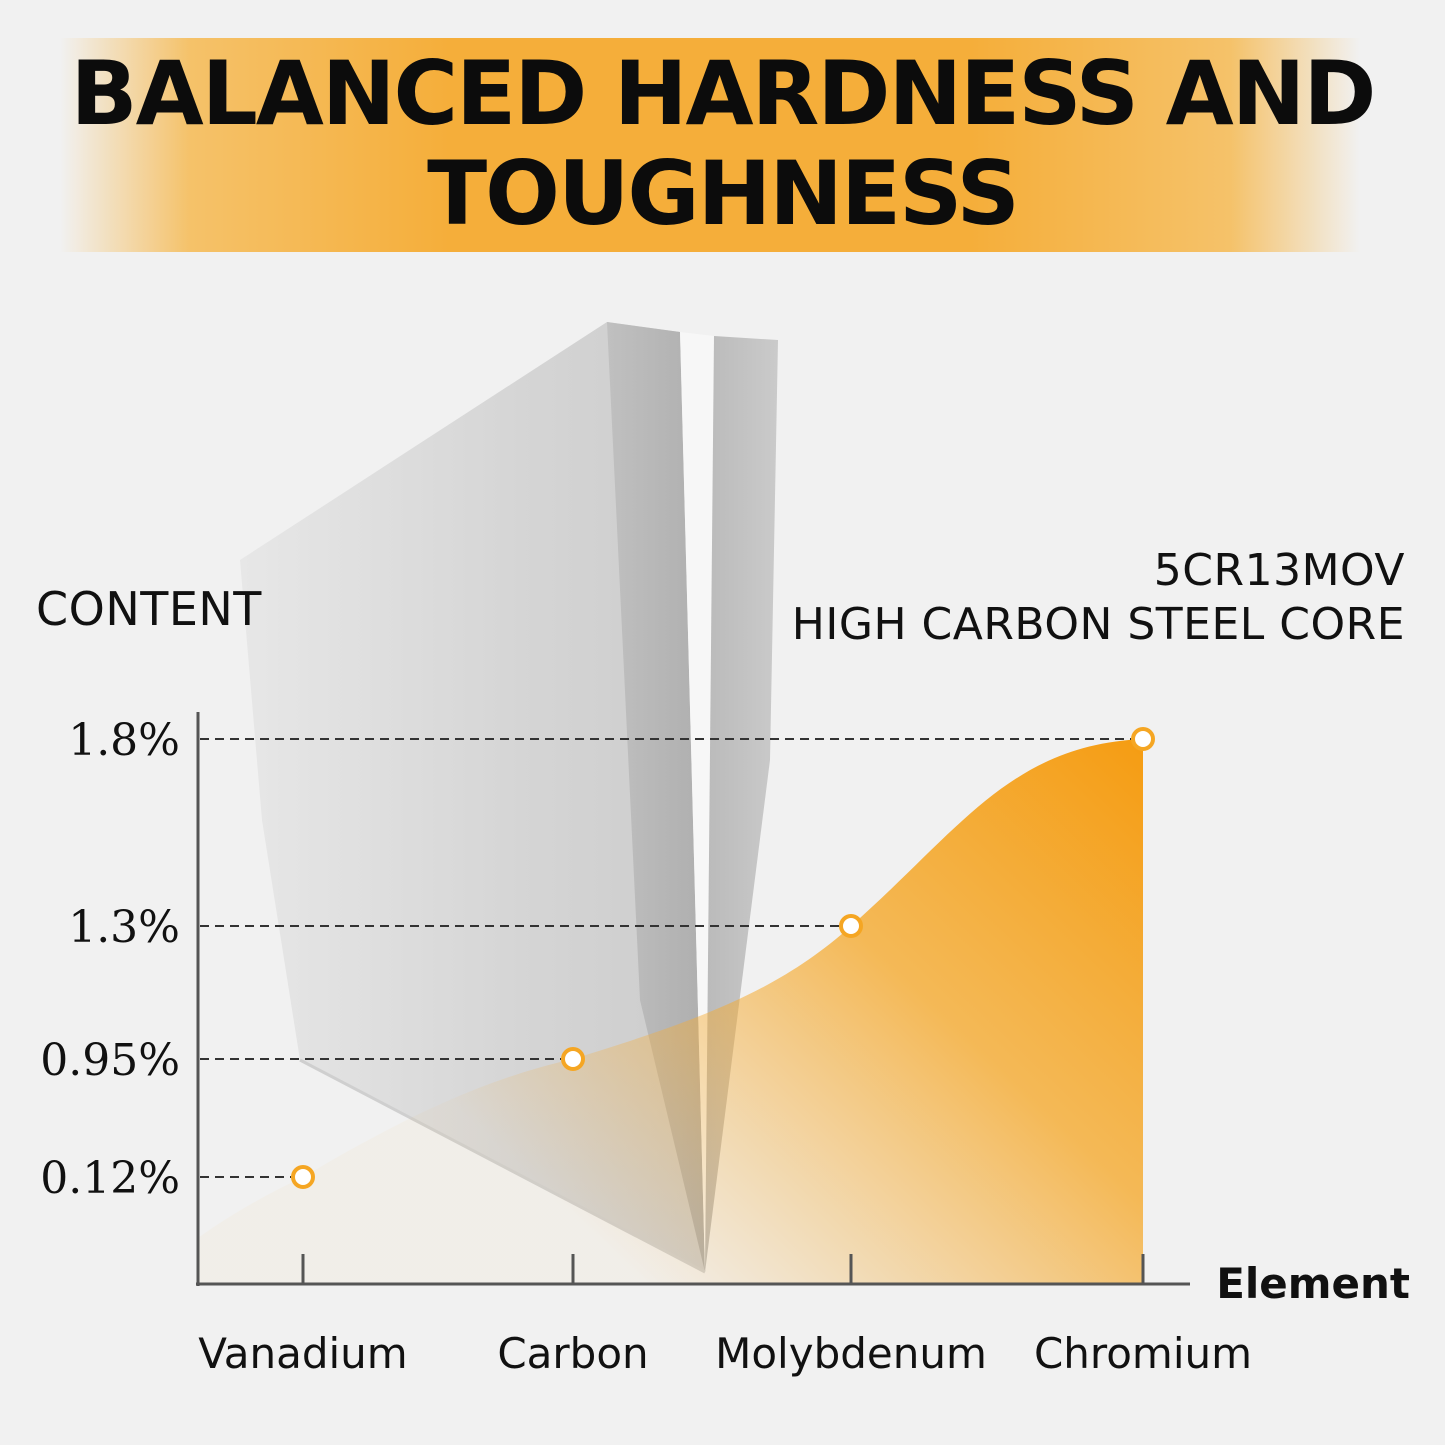 The height and width of the screenshot is (1445, 1445). Describe the element at coordinates (573, 1059) in the screenshot. I see `data-point-carbon` at that location.